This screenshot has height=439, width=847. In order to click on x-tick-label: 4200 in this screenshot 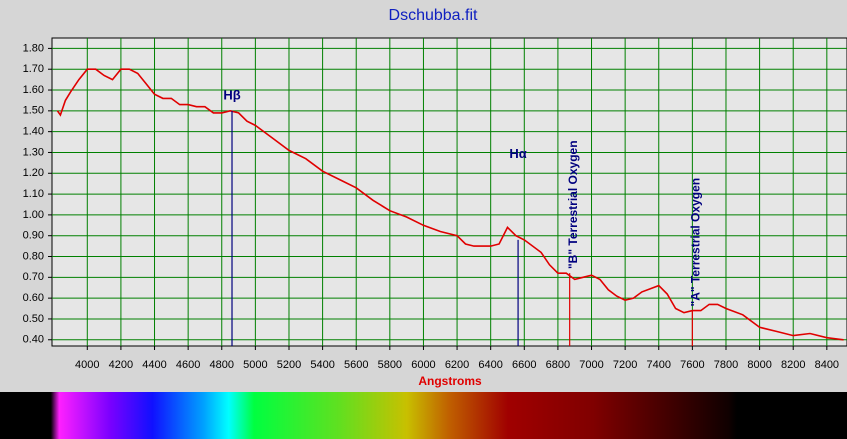, I will do `click(121, 365)`.